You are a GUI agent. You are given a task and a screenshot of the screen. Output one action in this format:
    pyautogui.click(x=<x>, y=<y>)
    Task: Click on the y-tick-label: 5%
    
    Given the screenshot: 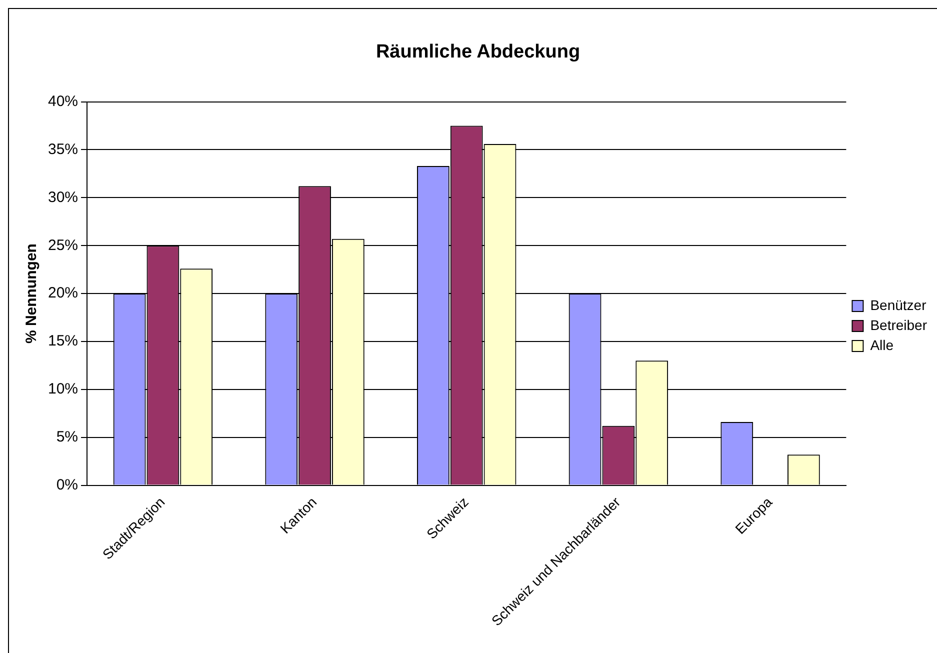 What is the action you would take?
    pyautogui.click(x=67, y=437)
    